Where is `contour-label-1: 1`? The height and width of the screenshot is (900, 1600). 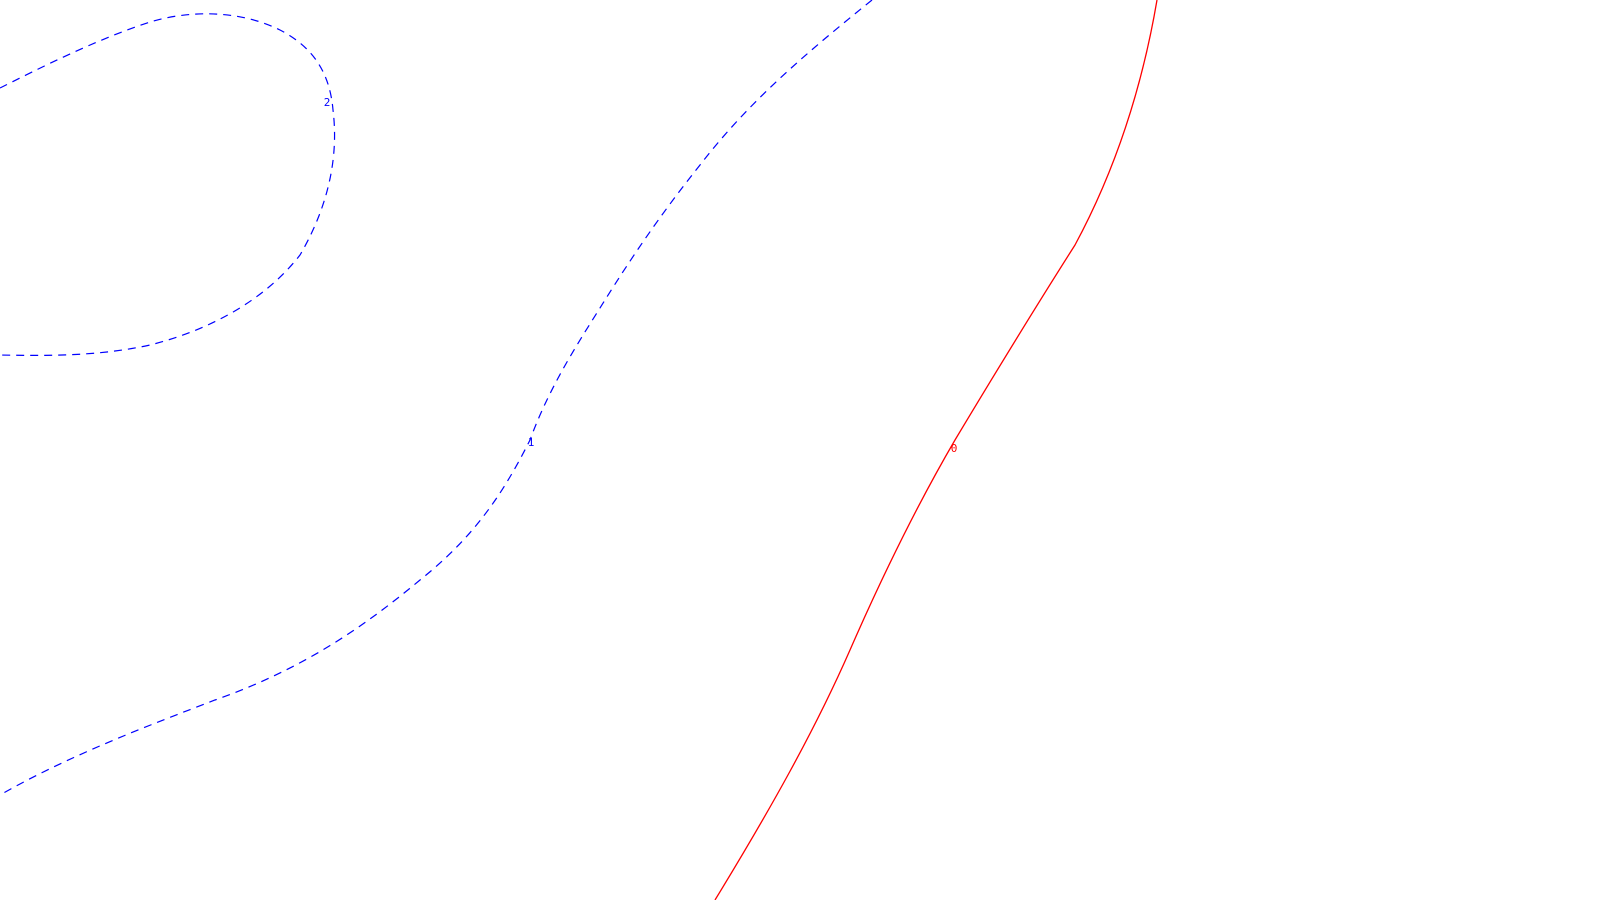 contour-label-1: 1 is located at coordinates (531, 442).